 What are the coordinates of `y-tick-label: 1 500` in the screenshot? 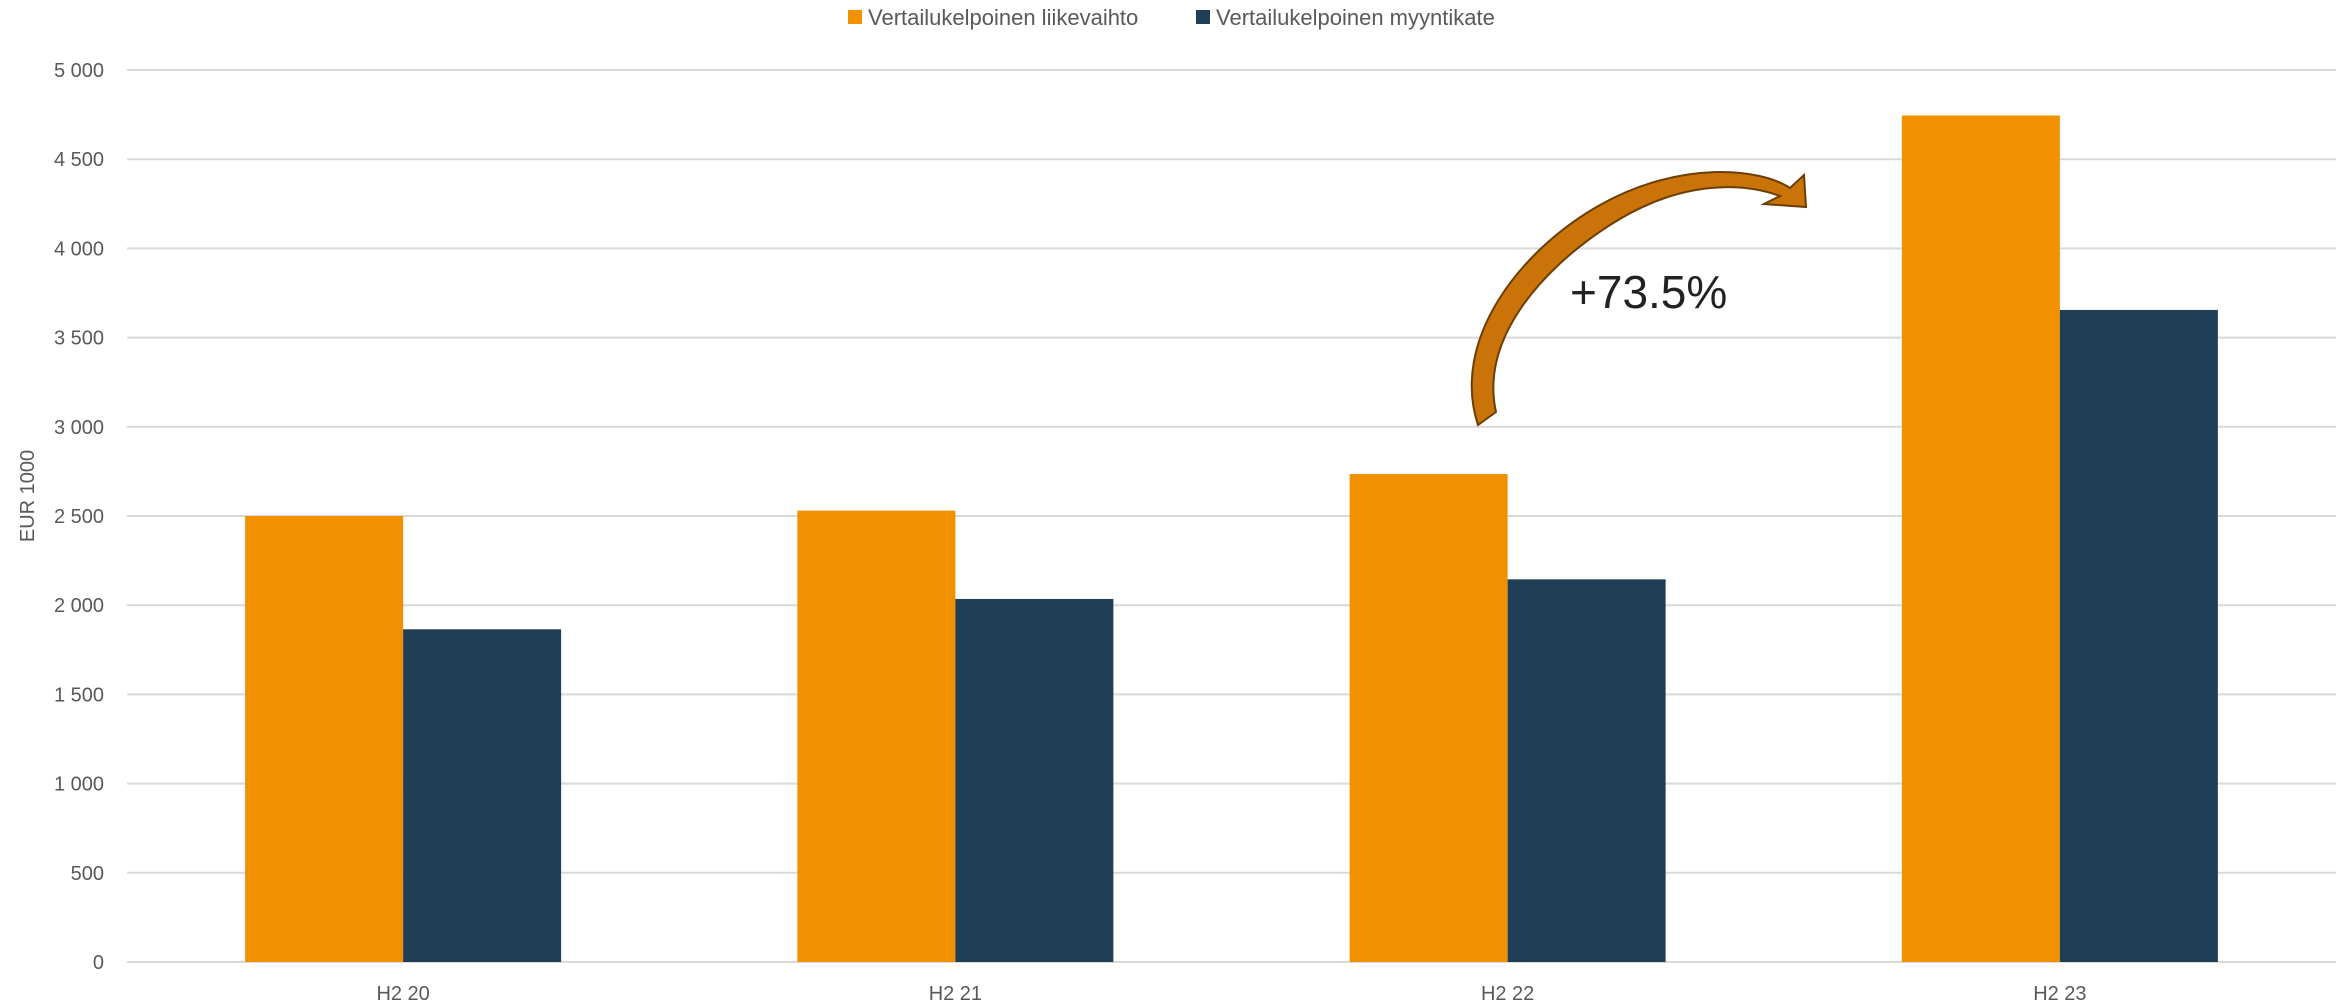 It's located at (79, 695).